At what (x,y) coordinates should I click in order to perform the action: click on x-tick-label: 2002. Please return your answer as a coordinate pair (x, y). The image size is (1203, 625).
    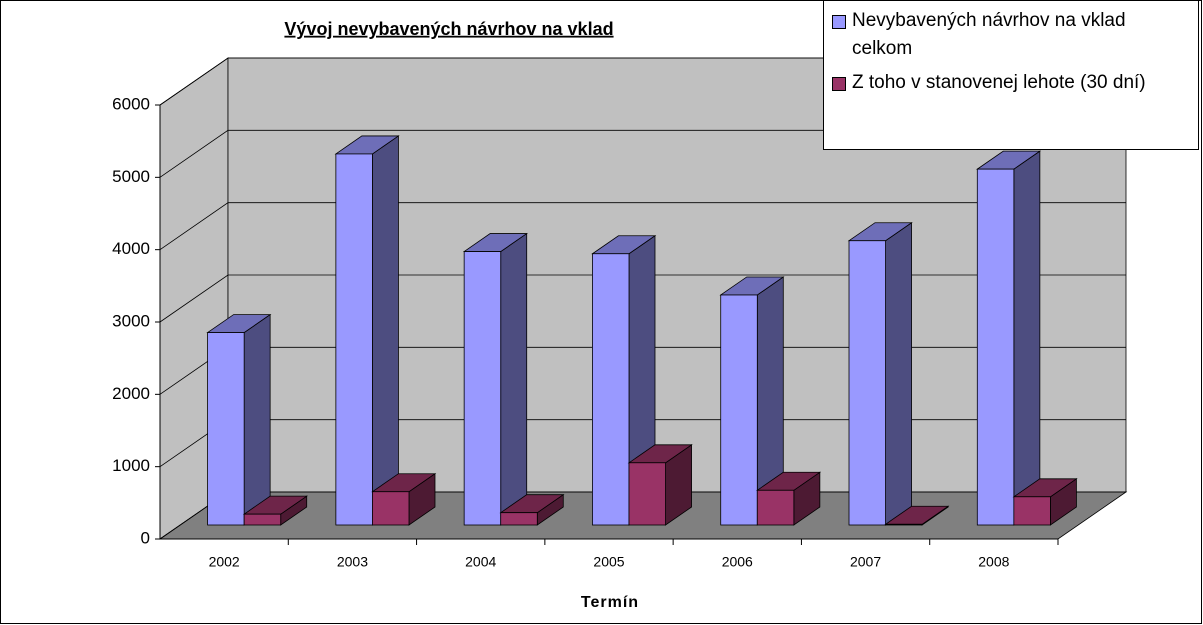
    Looking at the image, I should click on (224, 562).